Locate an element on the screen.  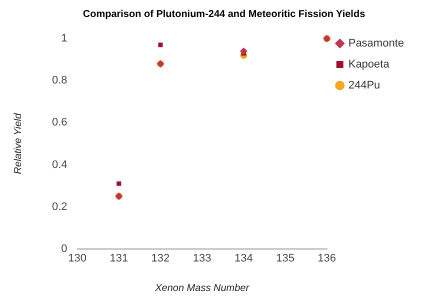
legend-label: 244Pu is located at coordinates (364, 86).